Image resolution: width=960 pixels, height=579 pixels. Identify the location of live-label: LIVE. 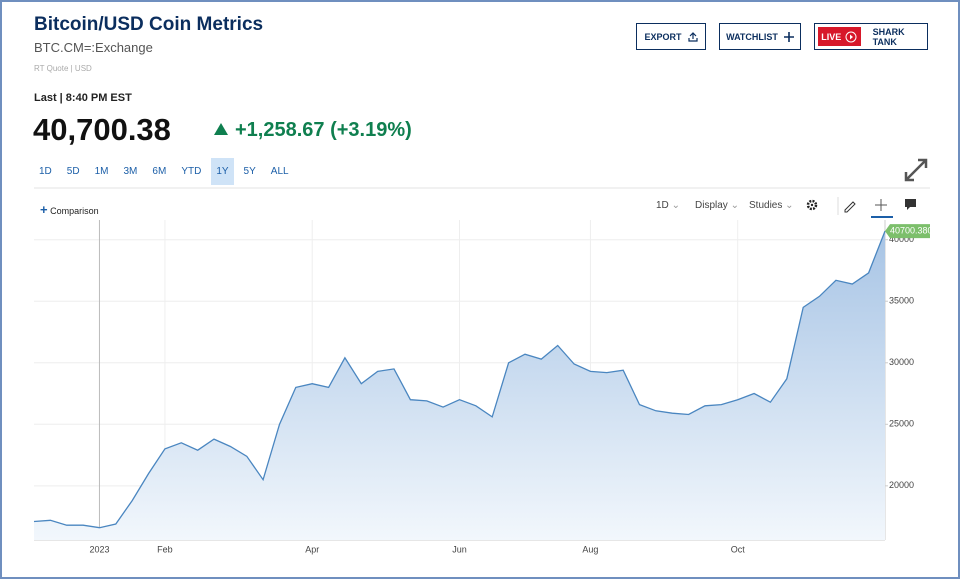
(831, 36).